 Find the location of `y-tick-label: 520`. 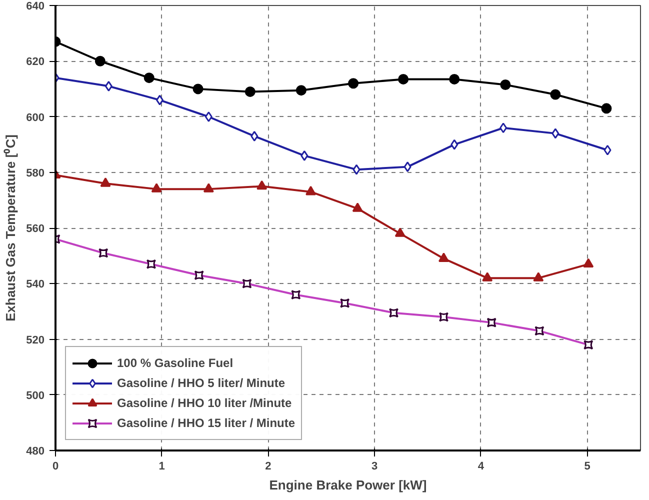

y-tick-label: 520 is located at coordinates (35, 340).